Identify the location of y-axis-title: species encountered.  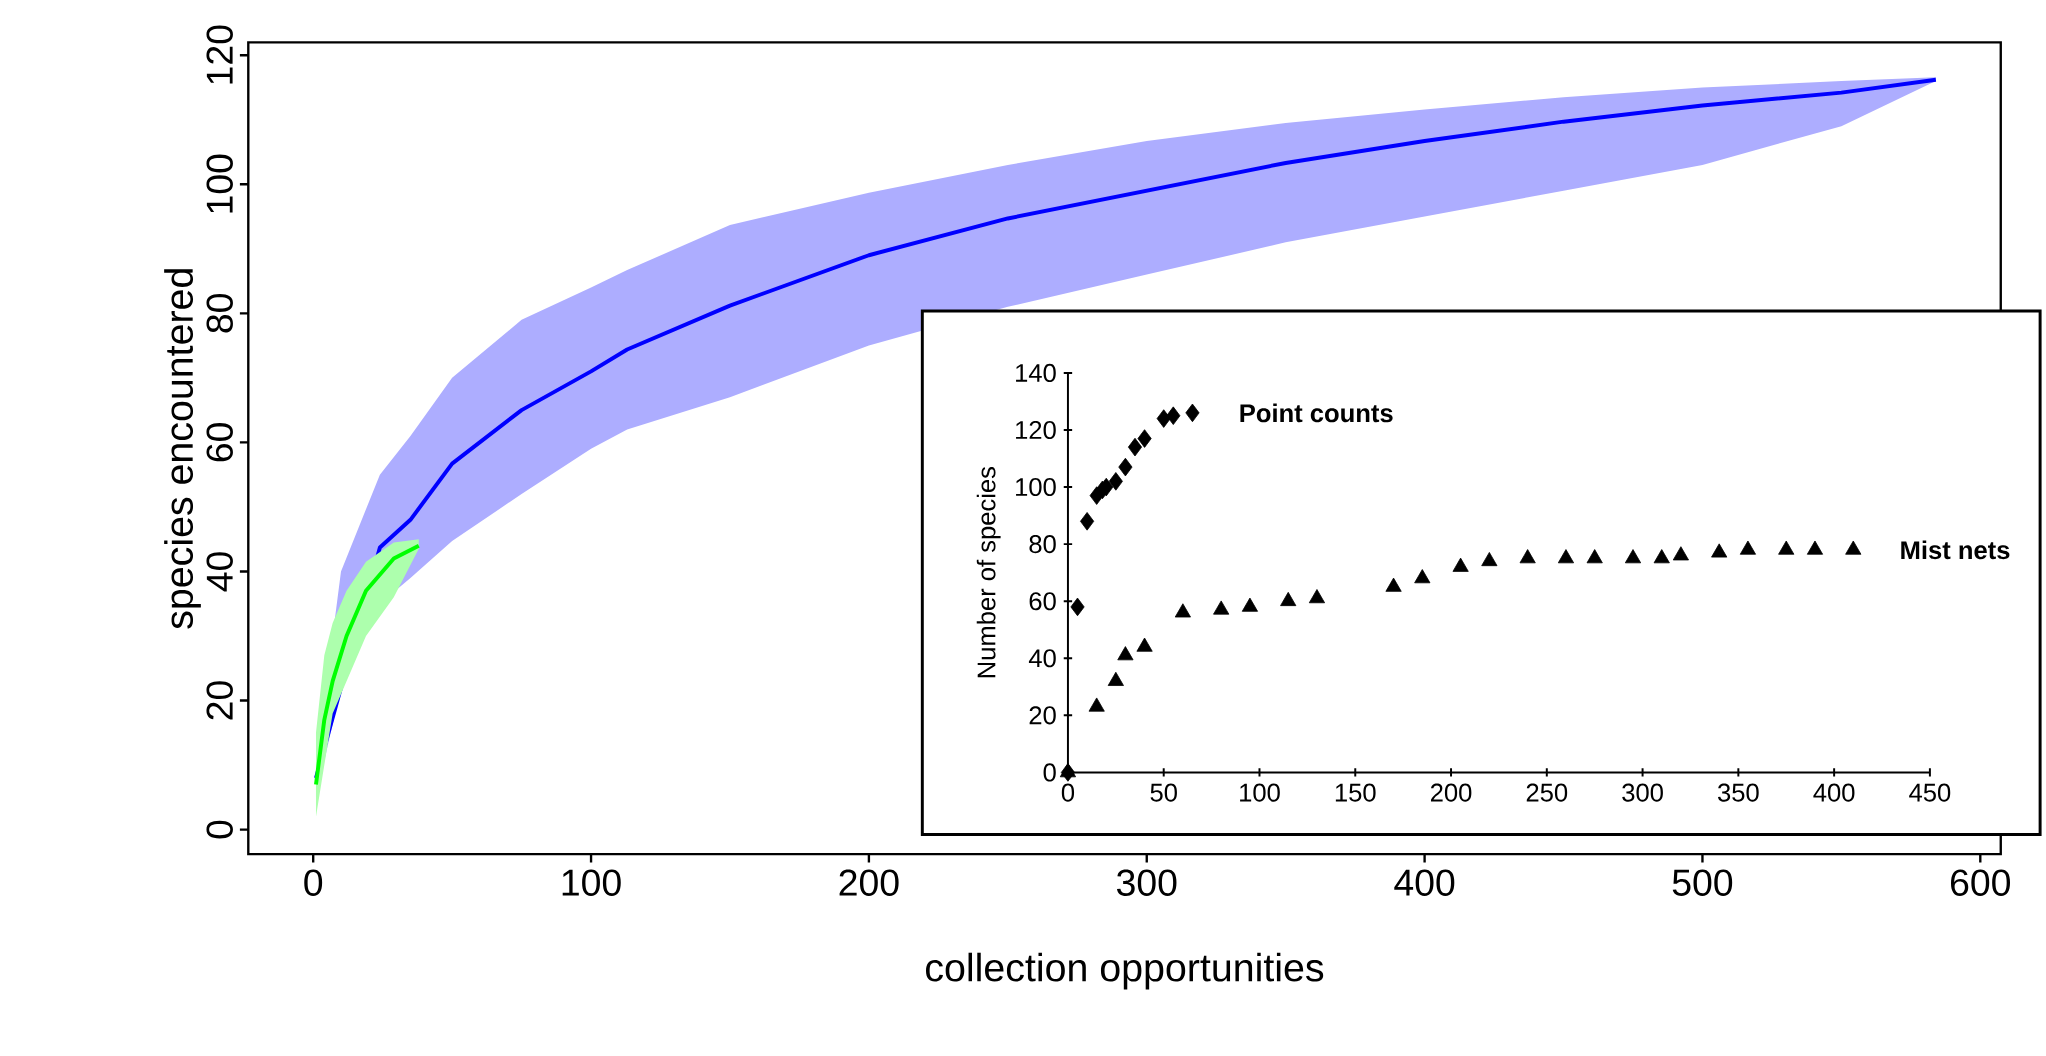
(182, 449).